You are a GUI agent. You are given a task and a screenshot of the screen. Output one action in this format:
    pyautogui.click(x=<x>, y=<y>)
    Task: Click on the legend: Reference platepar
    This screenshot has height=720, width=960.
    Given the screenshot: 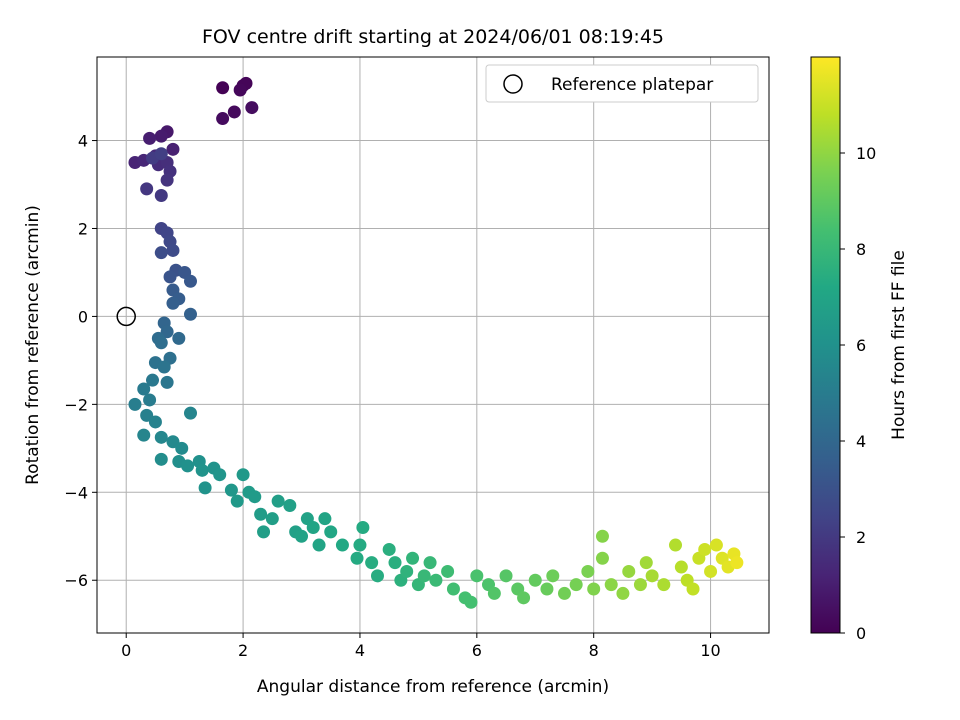 What is the action you would take?
    pyautogui.click(x=622, y=83)
    